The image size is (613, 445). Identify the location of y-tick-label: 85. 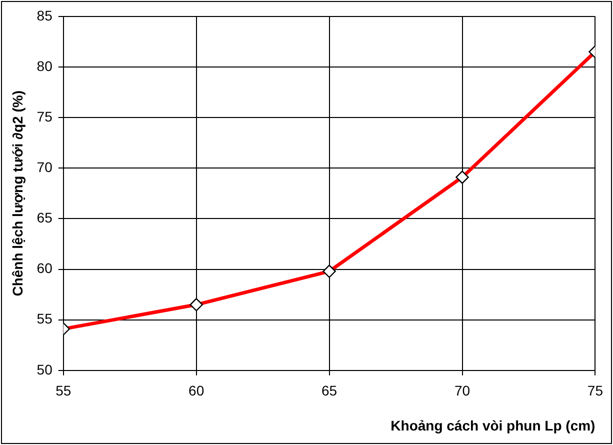
(44, 15).